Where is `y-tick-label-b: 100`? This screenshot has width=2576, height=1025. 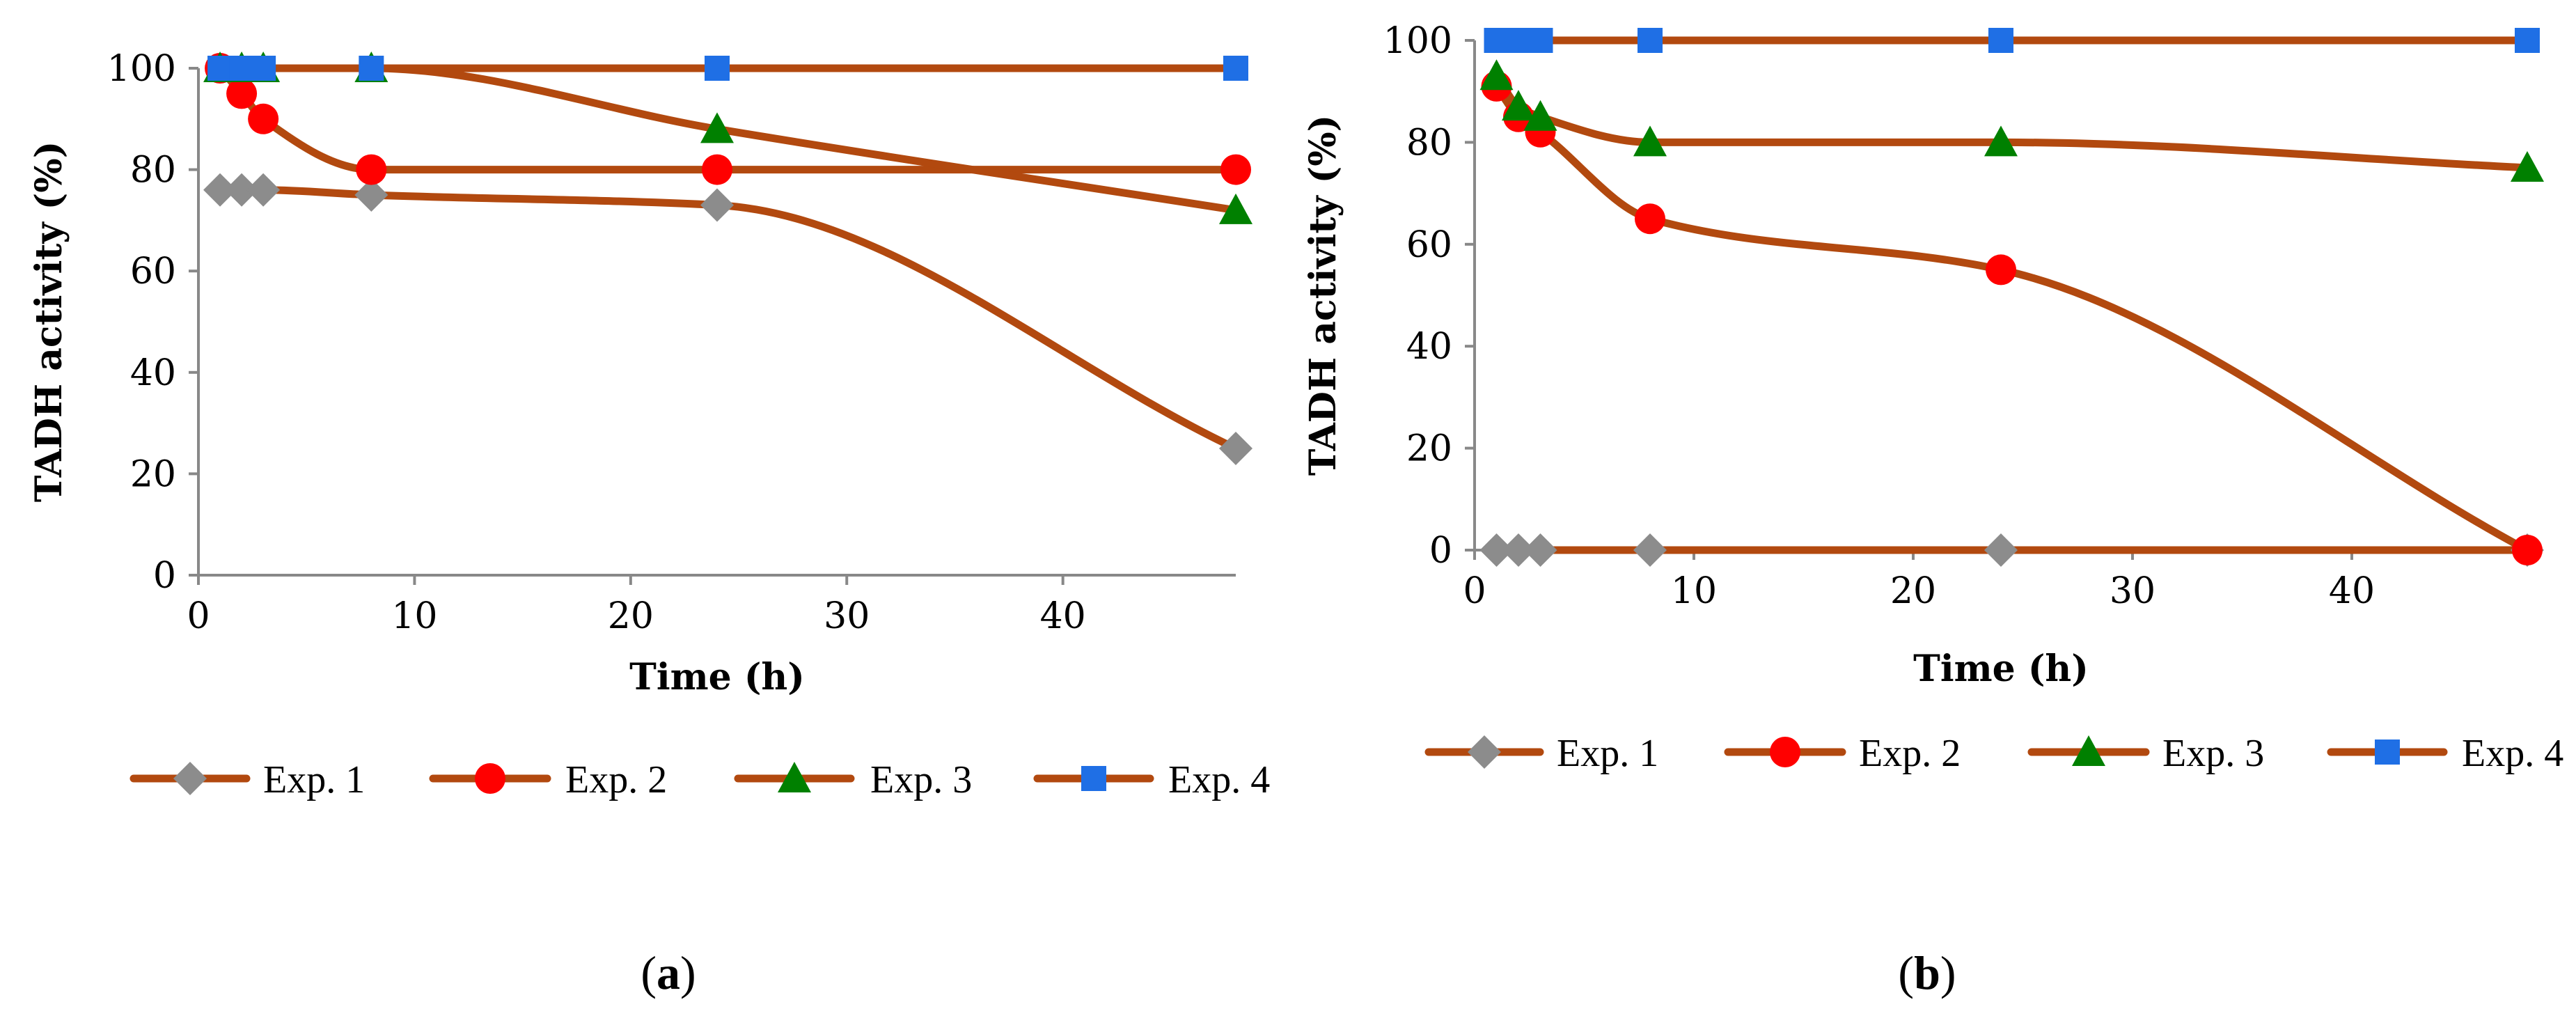
y-tick-label-b: 100 is located at coordinates (1417, 41).